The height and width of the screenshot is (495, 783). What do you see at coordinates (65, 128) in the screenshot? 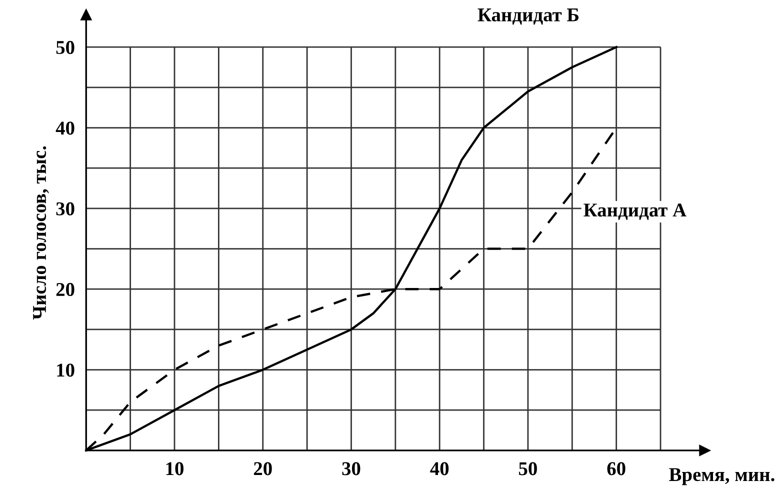
I see `y-tick-label: 40` at bounding box center [65, 128].